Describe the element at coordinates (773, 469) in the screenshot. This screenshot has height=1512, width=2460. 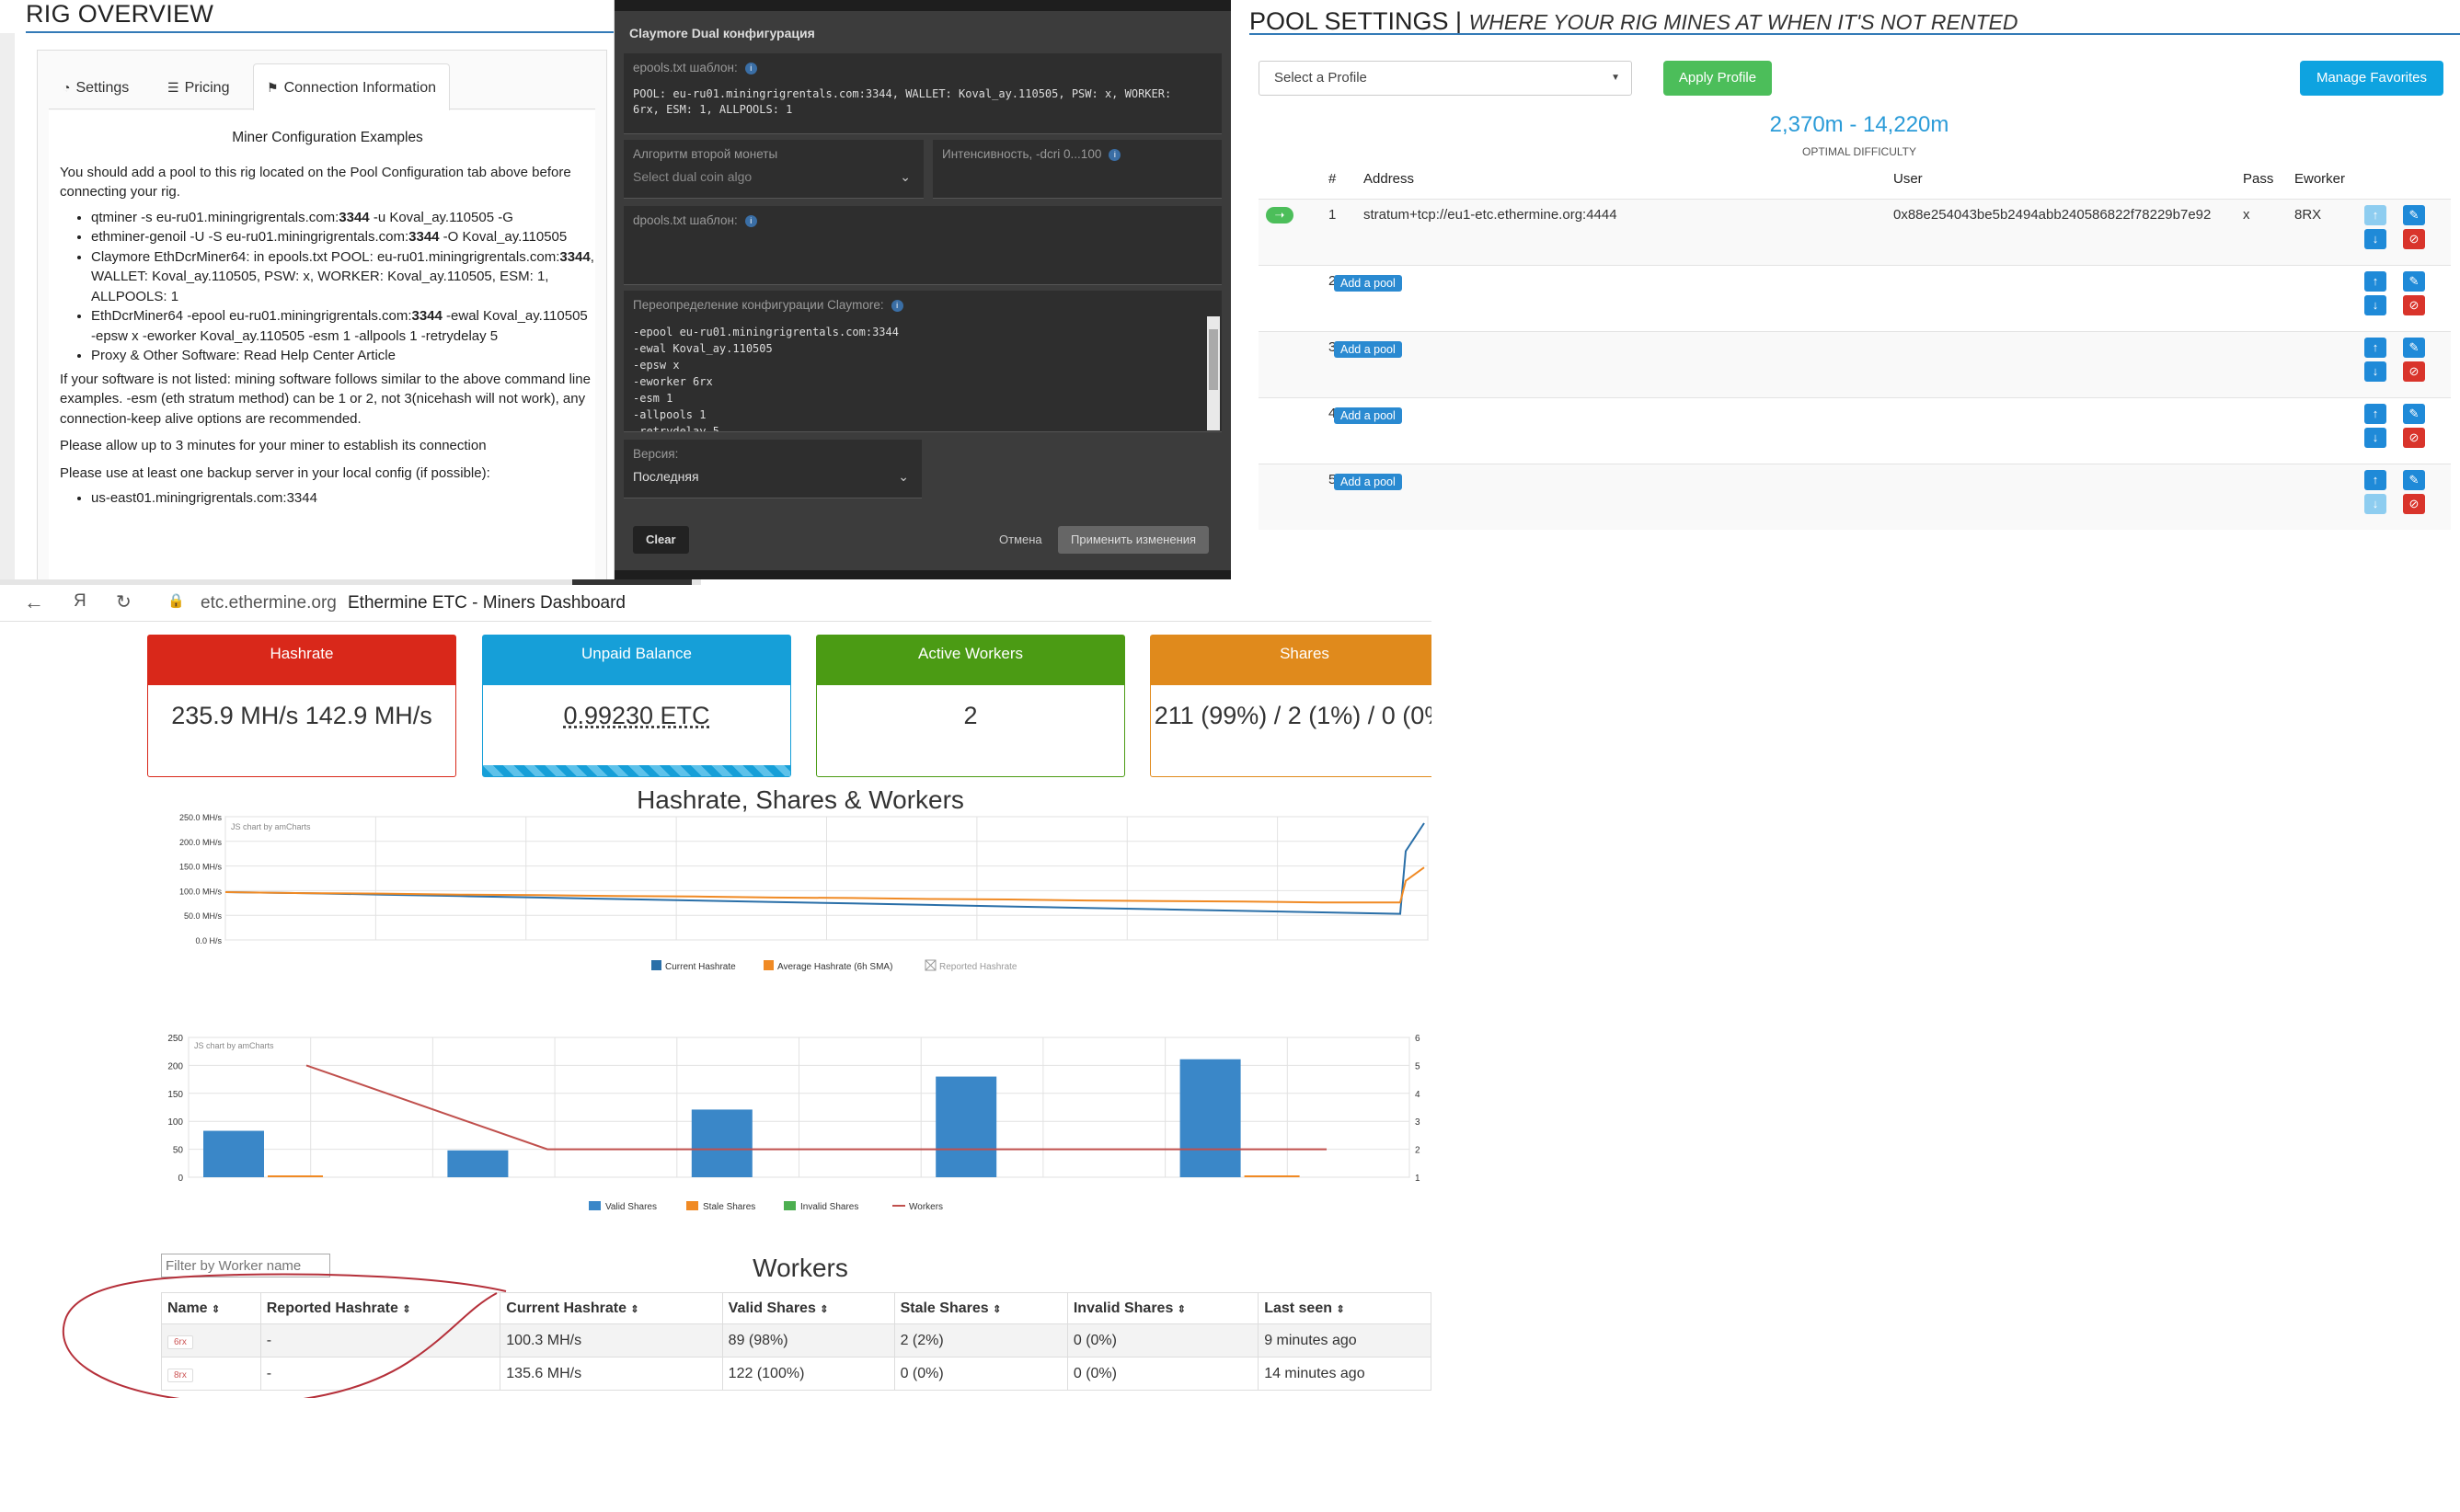
I see `version-select: Версия: Последняя ⌄` at that location.